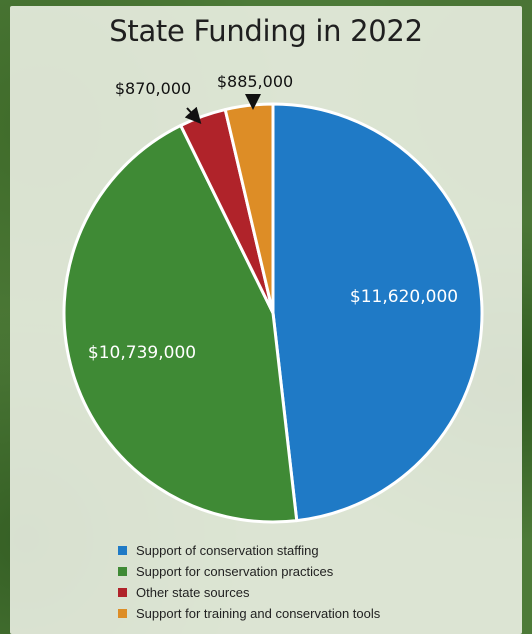 The width and height of the screenshot is (532, 634). I want to click on legend-item: Other state sources, so click(249, 592).